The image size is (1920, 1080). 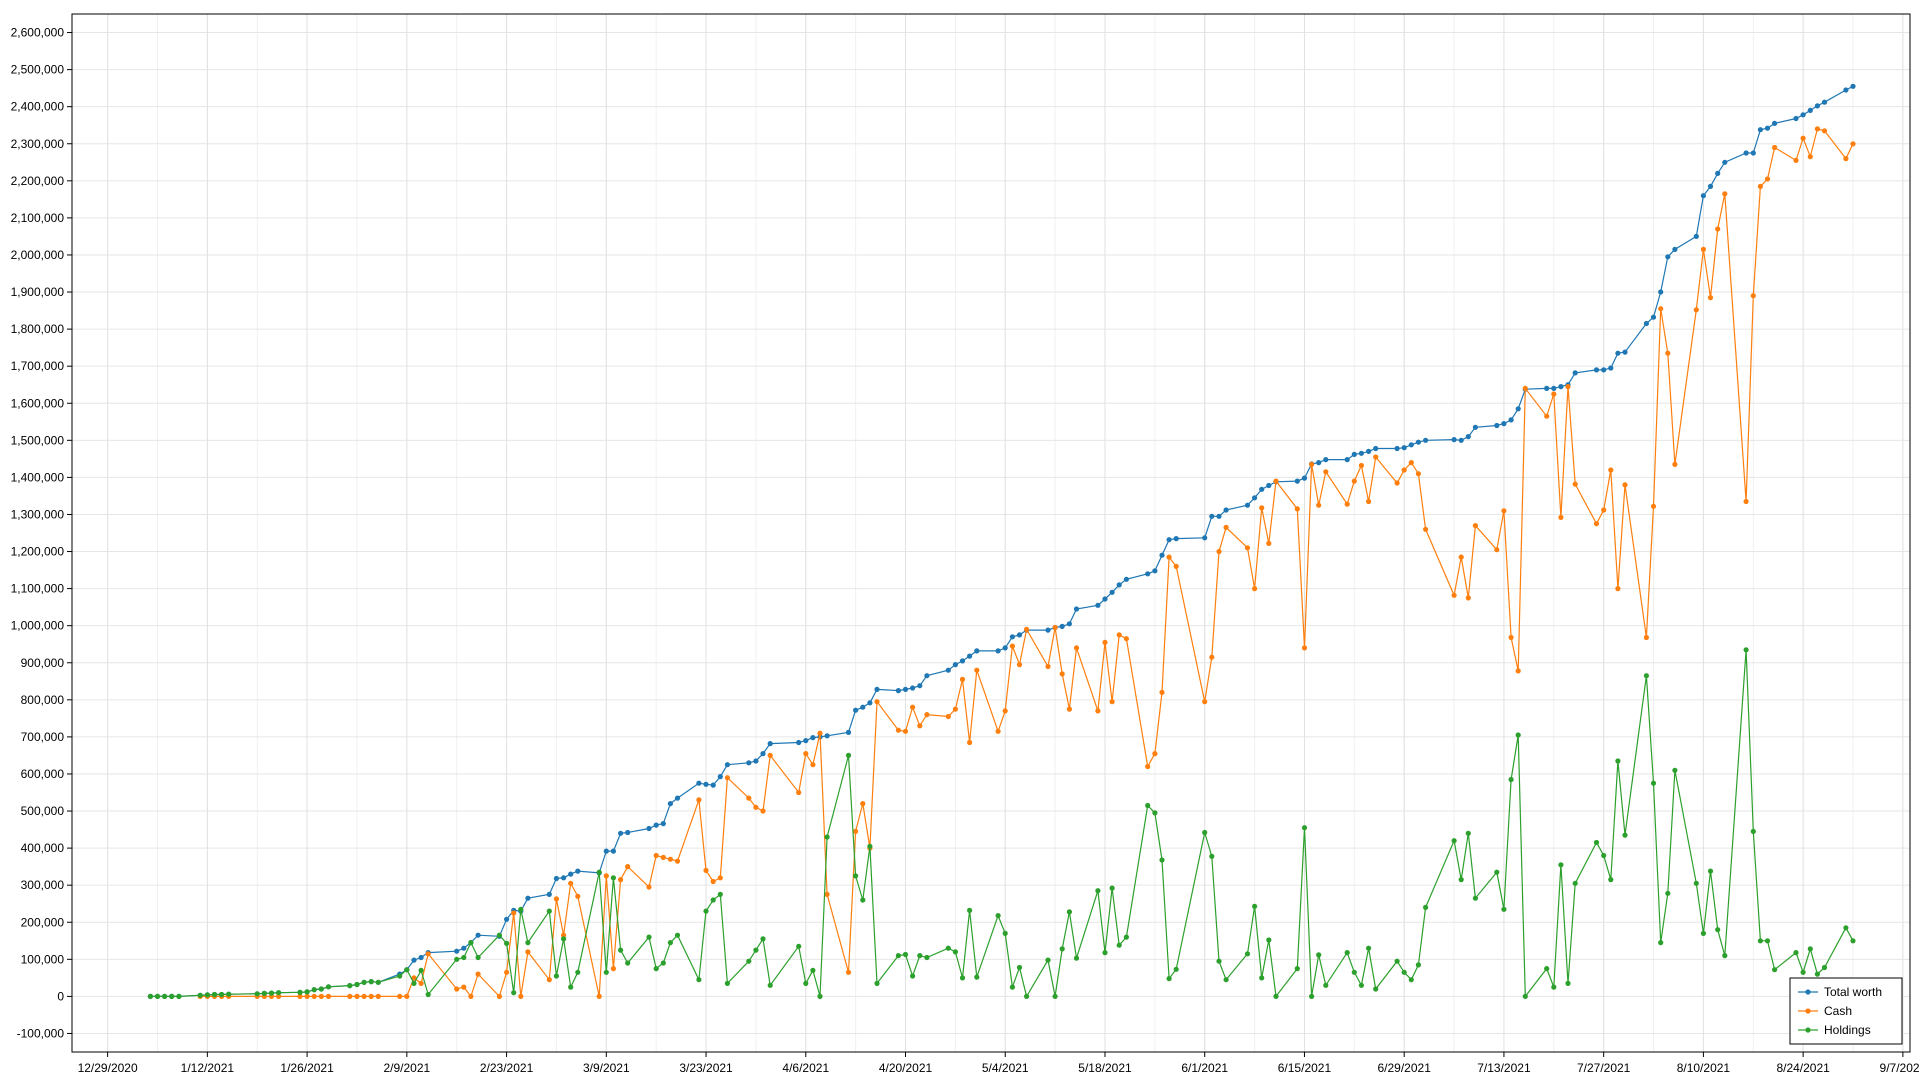 I want to click on y-tick-label: 1,100,000, so click(x=38, y=589).